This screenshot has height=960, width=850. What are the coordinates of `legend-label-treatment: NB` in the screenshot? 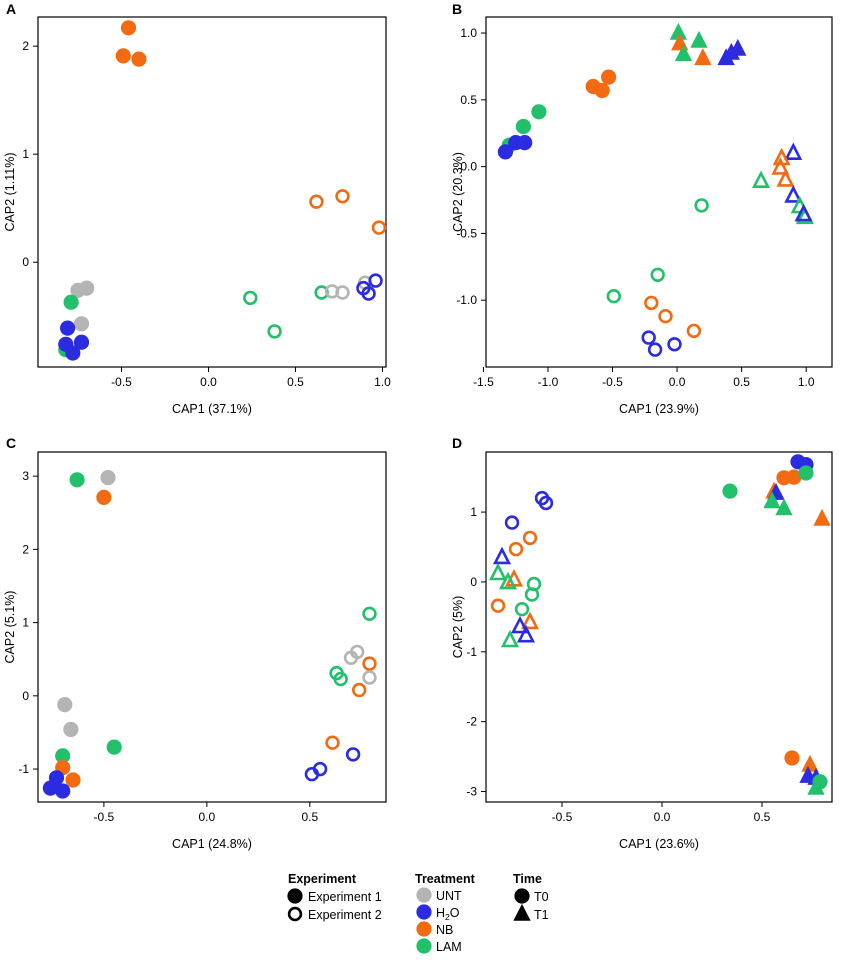 It's located at (444, 930).